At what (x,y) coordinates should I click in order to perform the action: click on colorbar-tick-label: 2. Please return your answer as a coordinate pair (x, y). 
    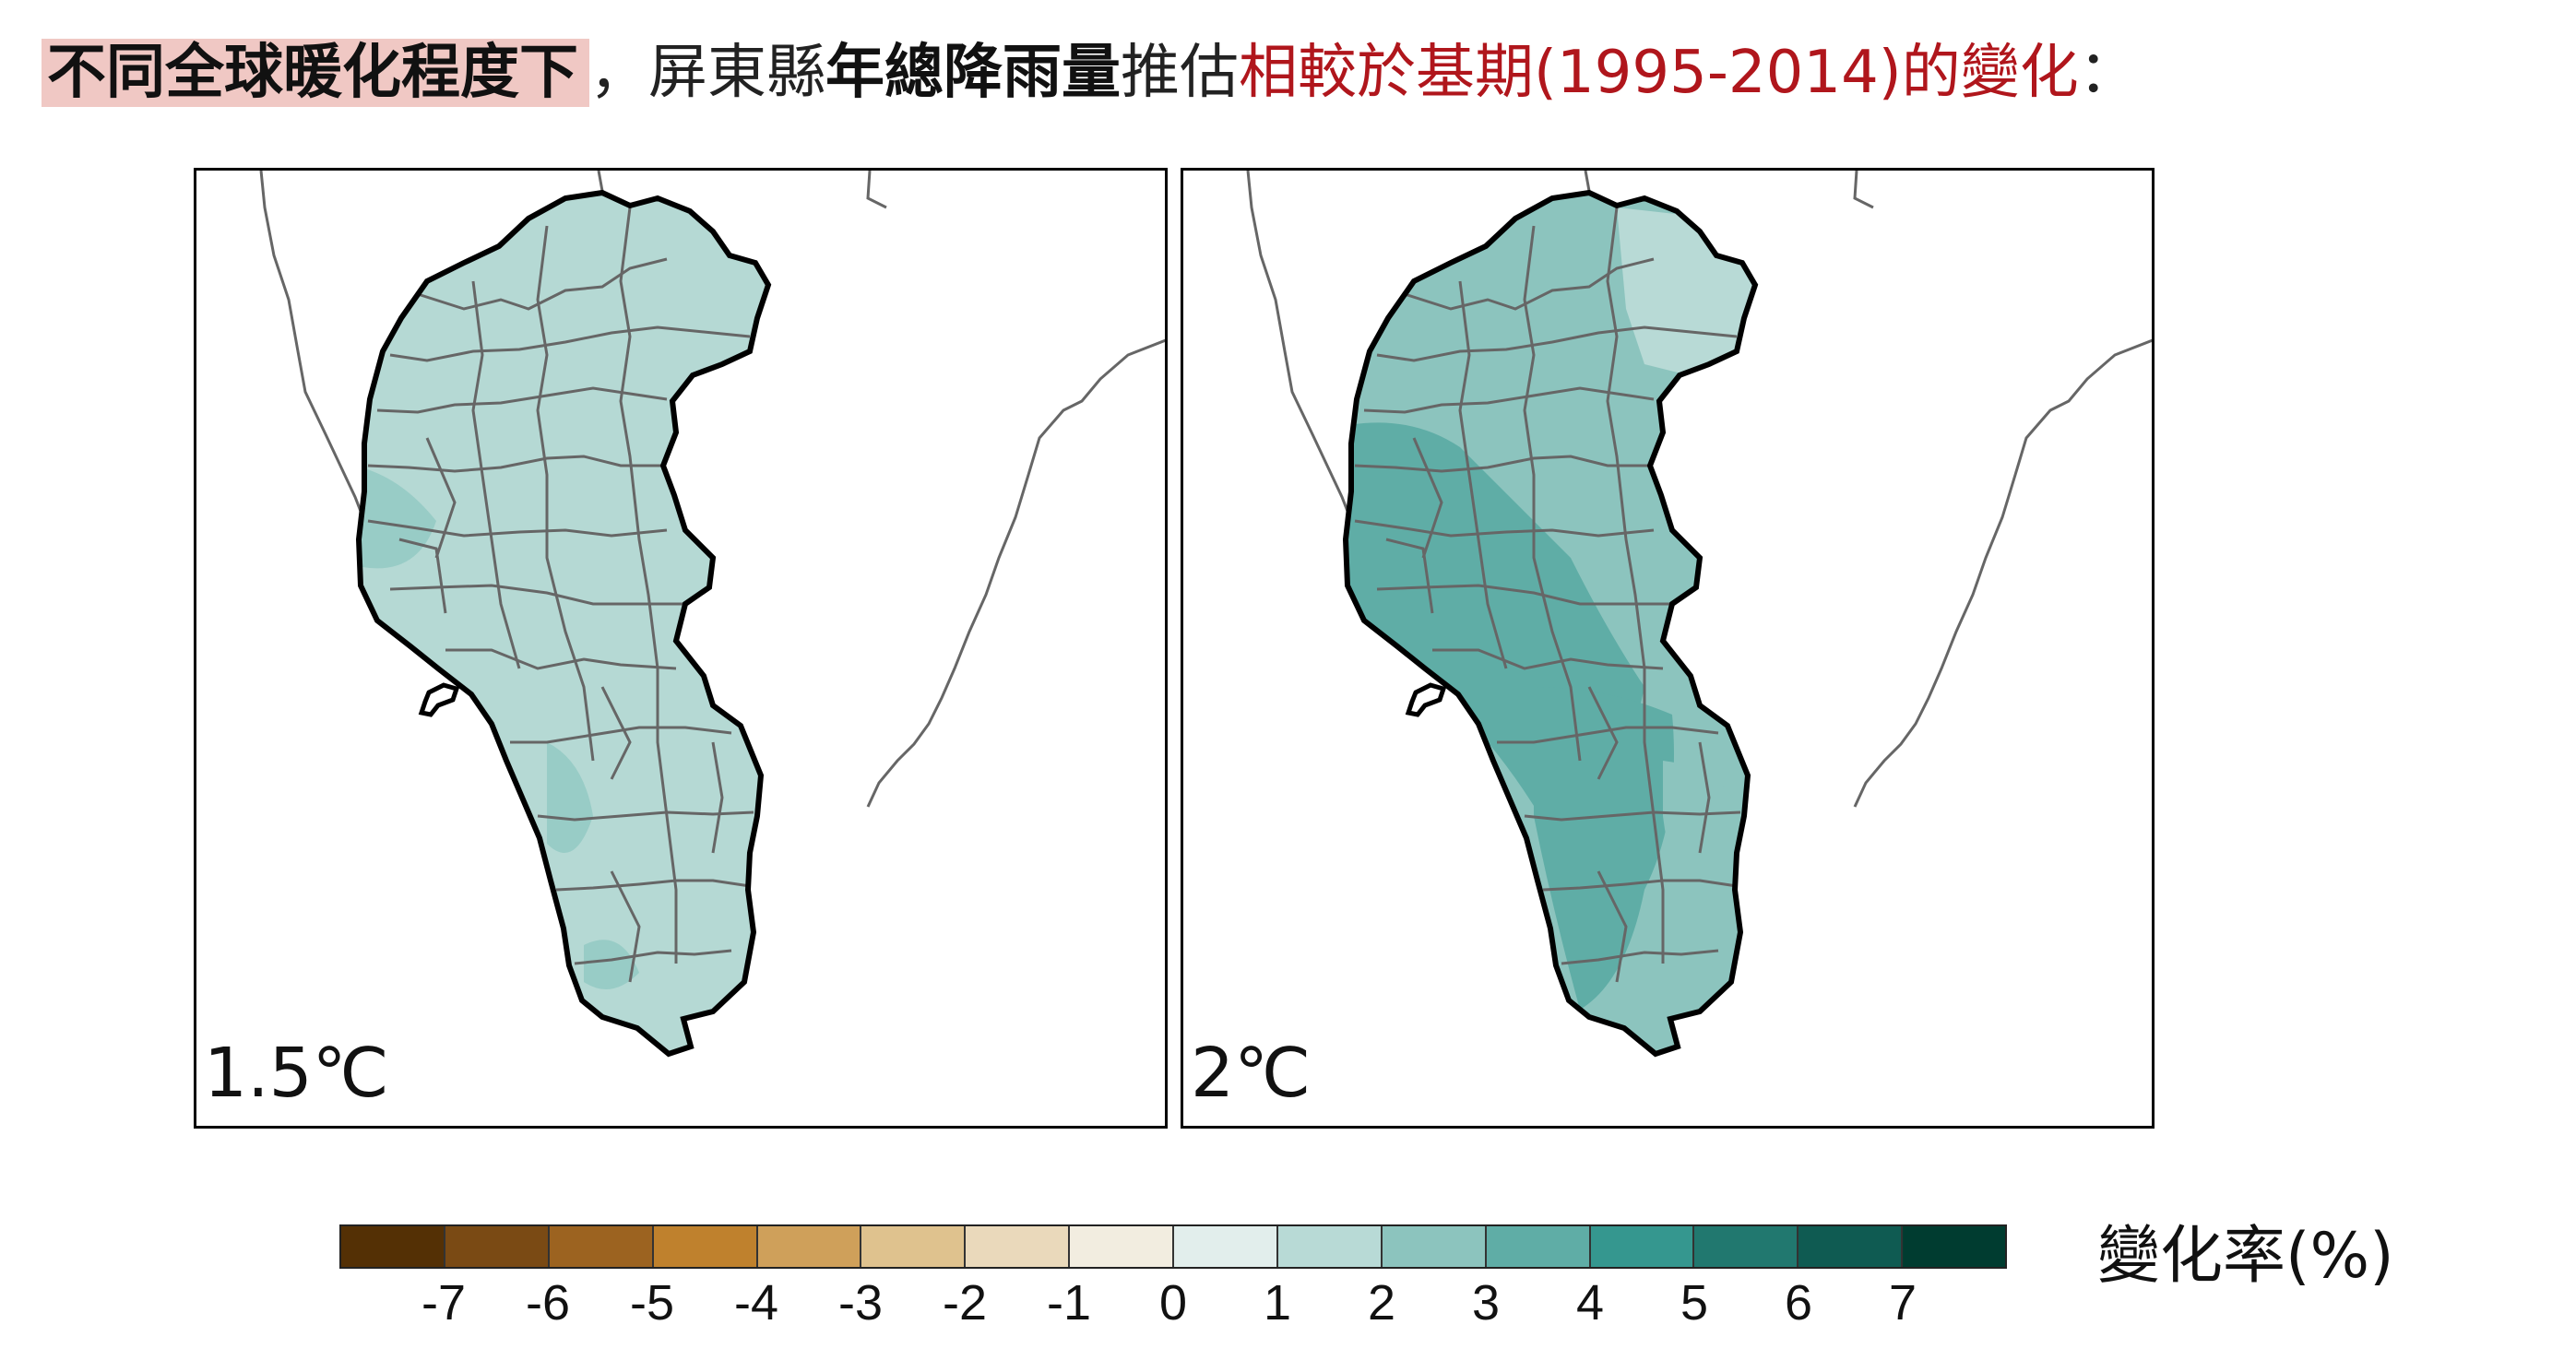
    Looking at the image, I should click on (1381, 1303).